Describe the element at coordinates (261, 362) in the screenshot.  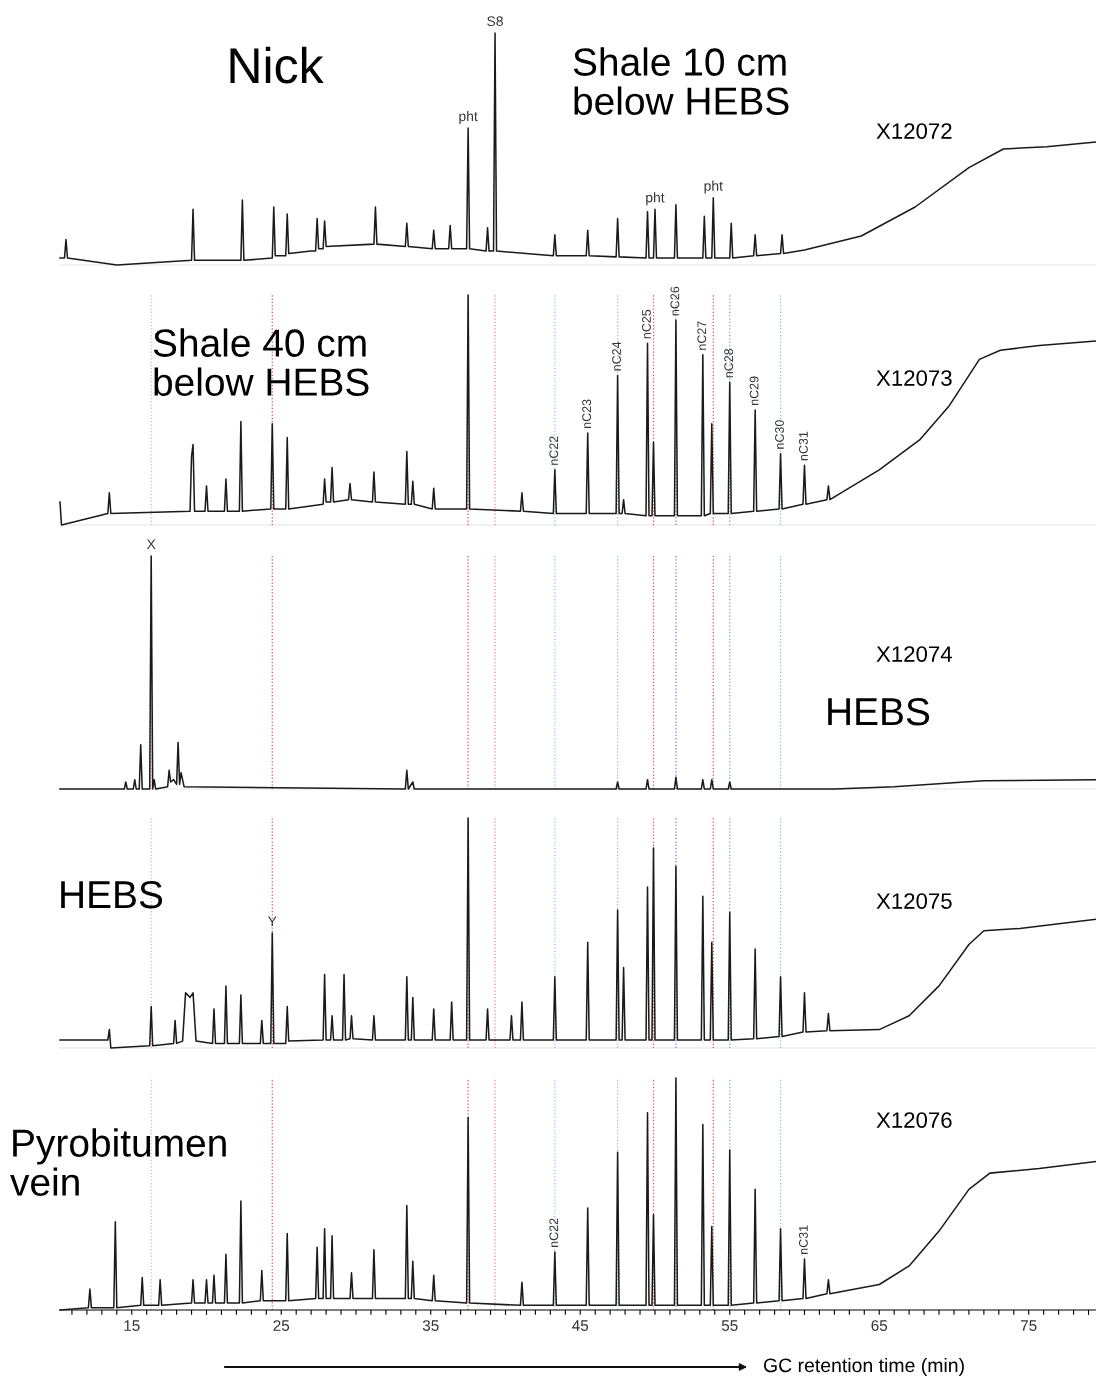
I see `annotation: Shale 40 cm below HEBS` at that location.